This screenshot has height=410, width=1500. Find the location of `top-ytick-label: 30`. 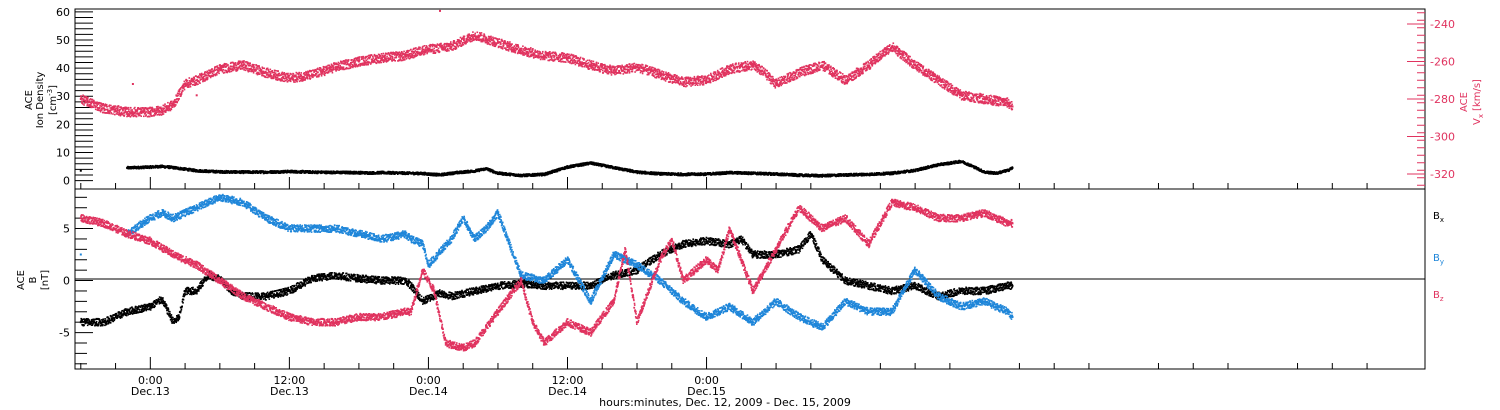

top-ytick-label: 30 is located at coordinates (63, 96).